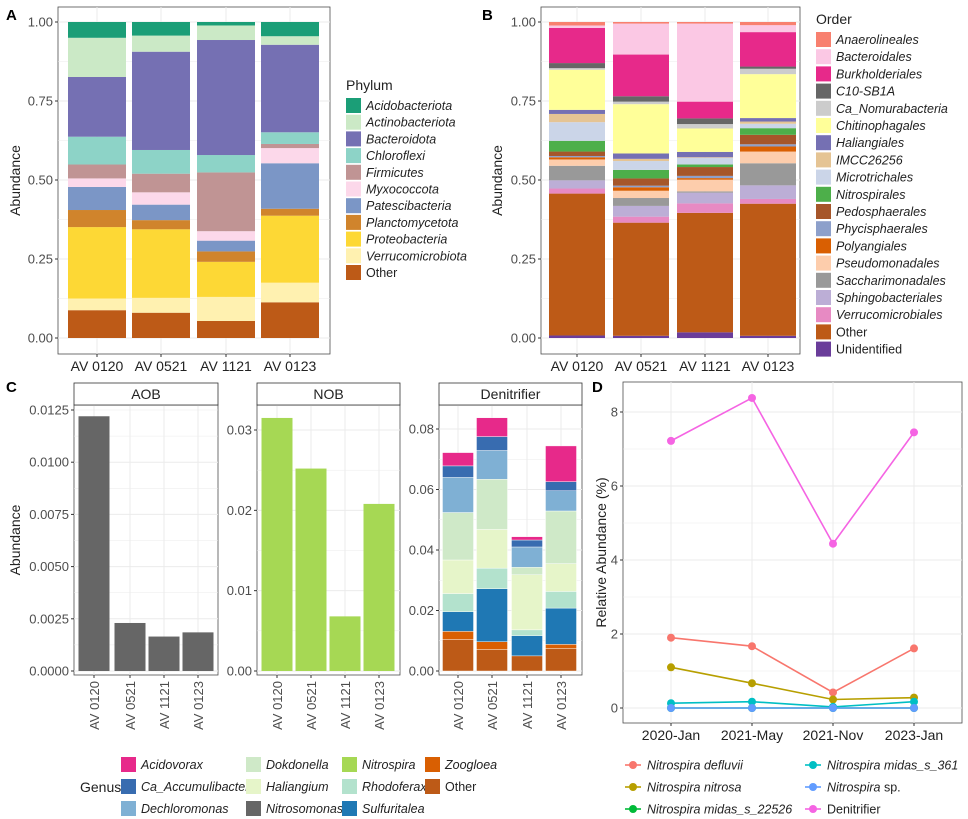 The image size is (968, 819). Describe the element at coordinates (369, 85) in the screenshot. I see `legend-title: Phylum` at that location.